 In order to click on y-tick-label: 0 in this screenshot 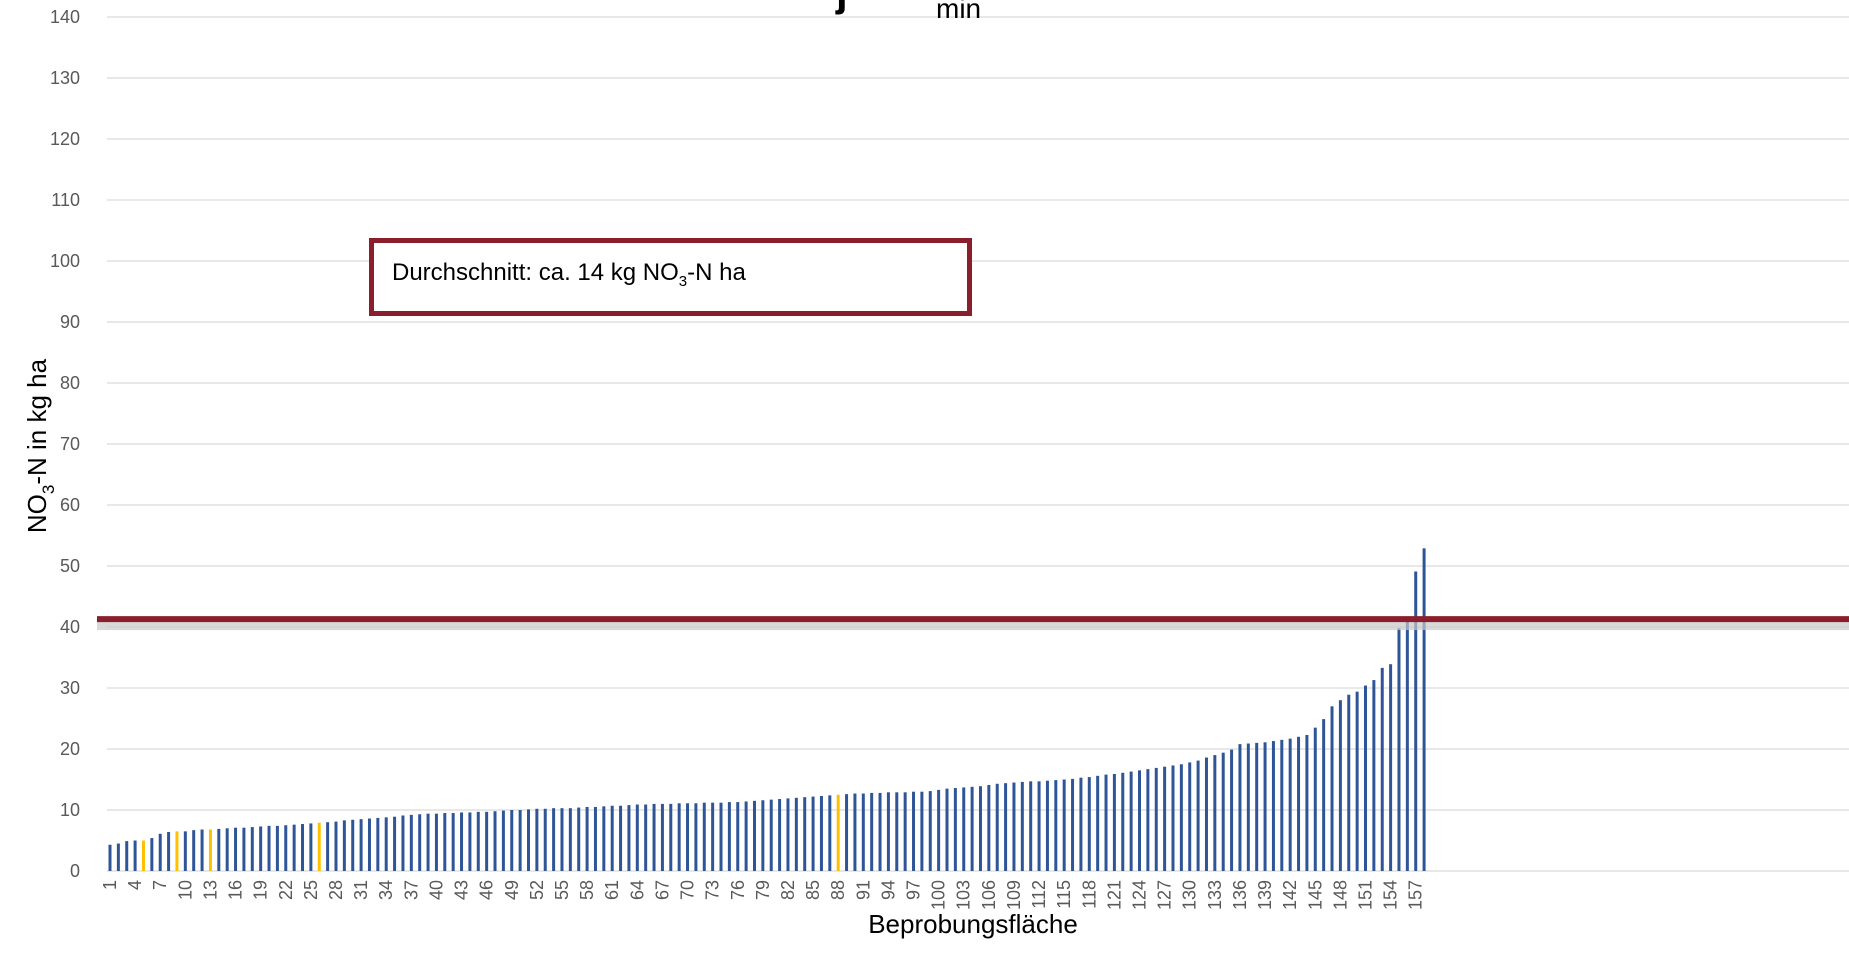, I will do `click(75, 871)`.